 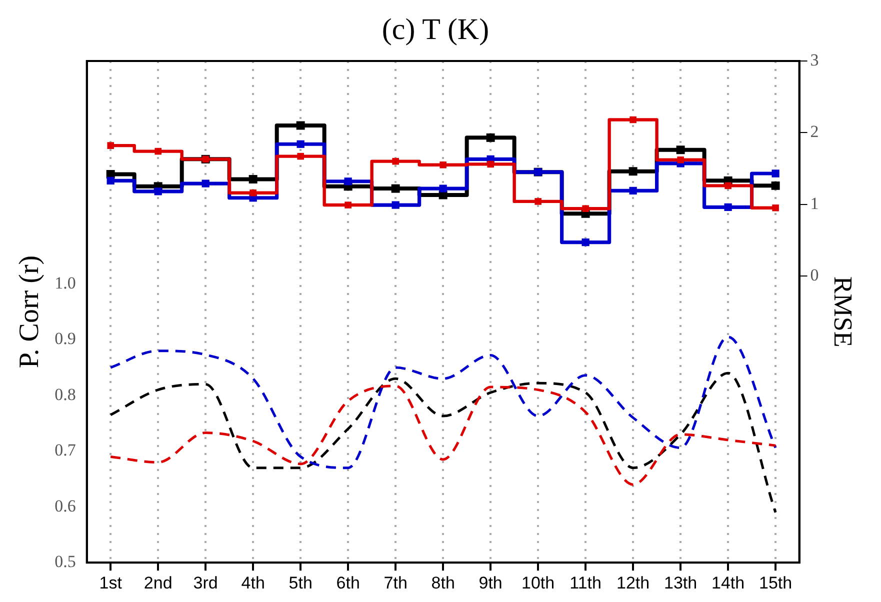 I want to click on y-tick-label: 0.9, so click(x=65, y=338).